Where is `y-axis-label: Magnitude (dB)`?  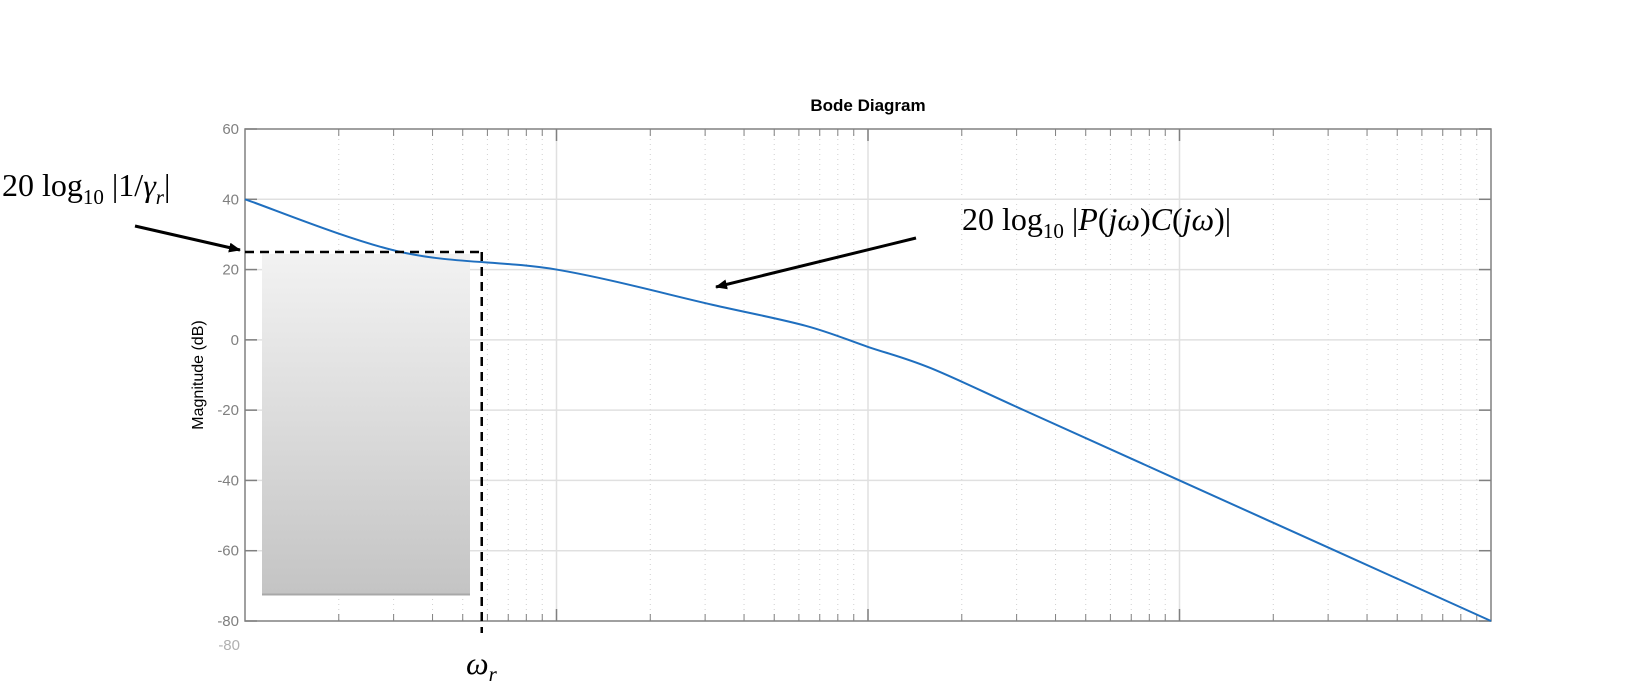 y-axis-label: Magnitude (dB) is located at coordinates (198, 374).